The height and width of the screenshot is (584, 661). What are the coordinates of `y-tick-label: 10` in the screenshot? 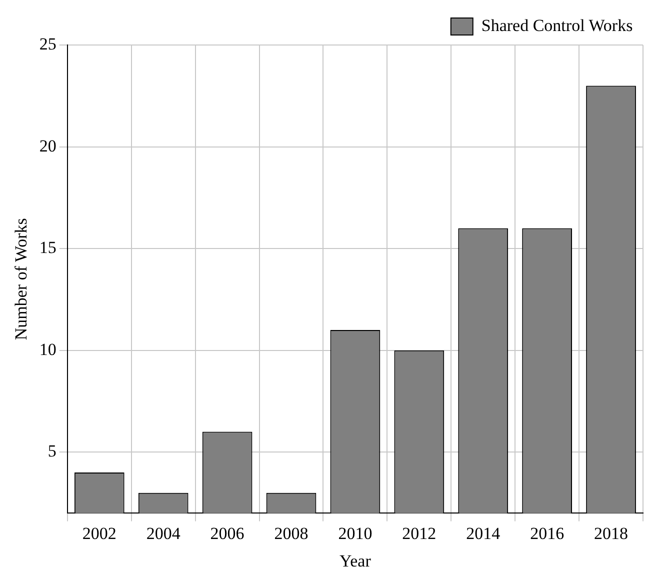 It's located at (47, 349).